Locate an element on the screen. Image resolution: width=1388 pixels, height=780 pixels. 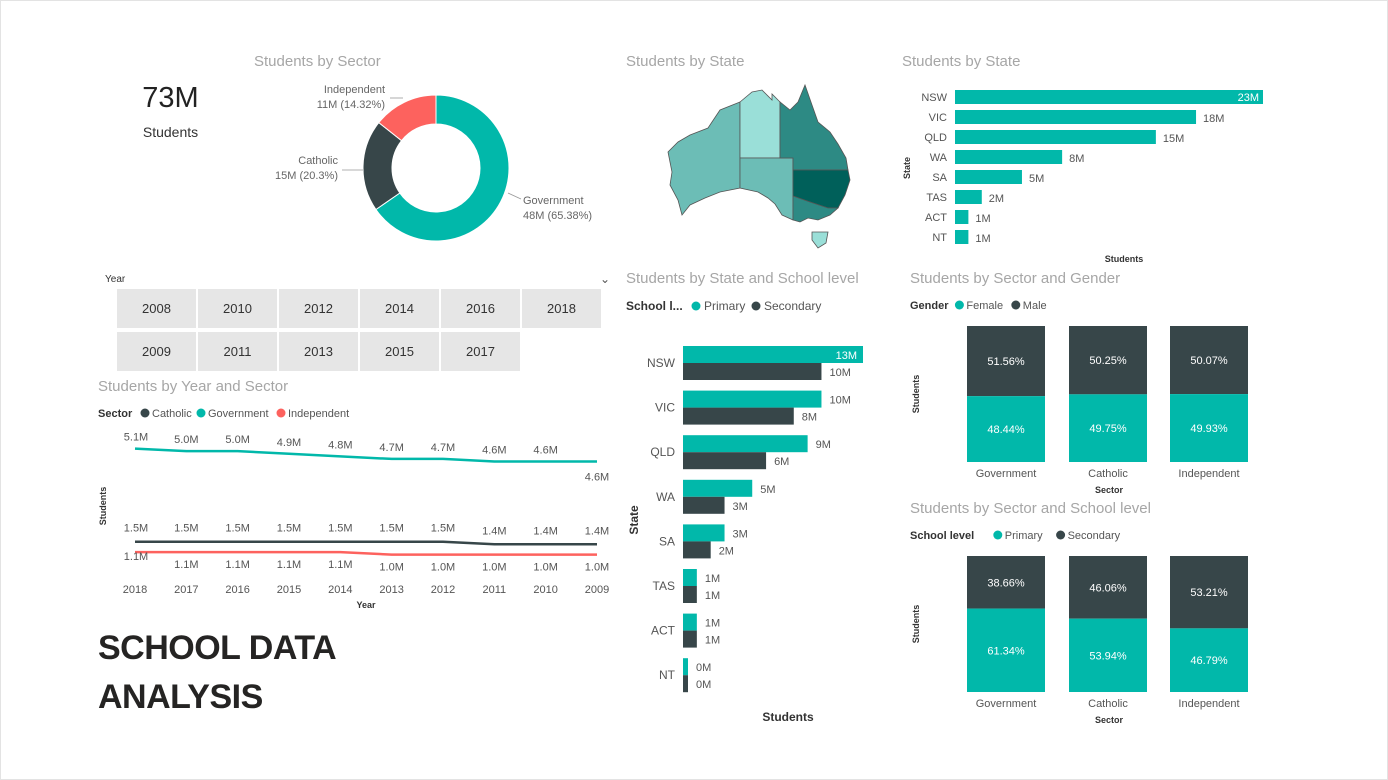
map-region-vic is located at coordinates (816, 209).